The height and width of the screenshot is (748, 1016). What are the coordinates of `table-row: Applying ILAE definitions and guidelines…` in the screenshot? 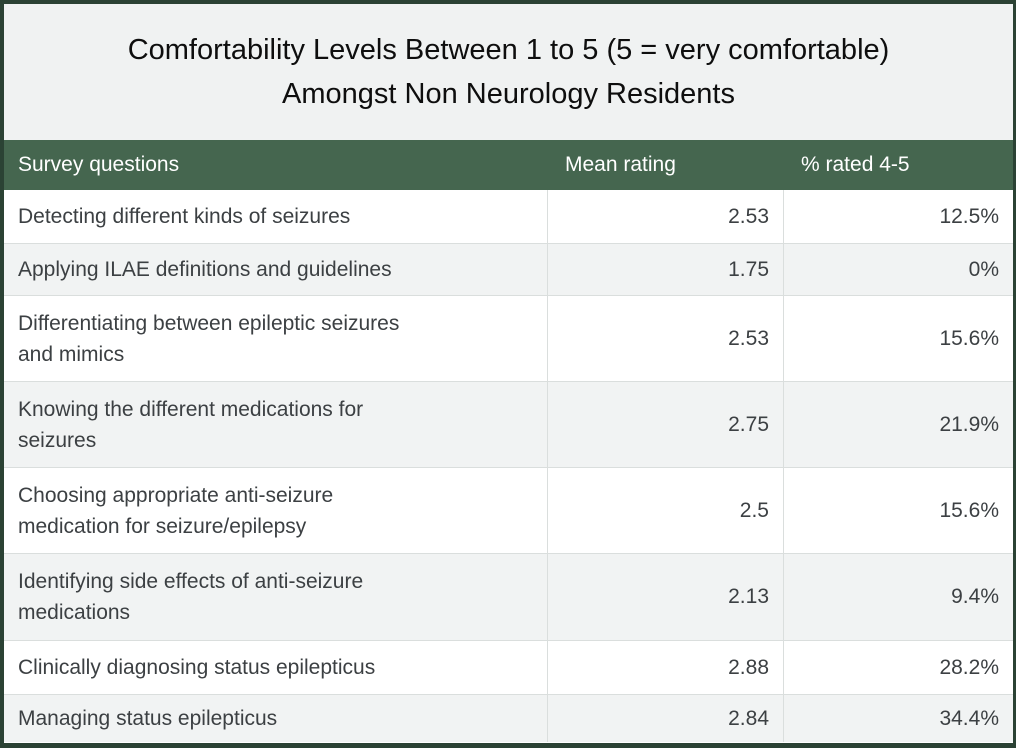 It's located at (508, 269).